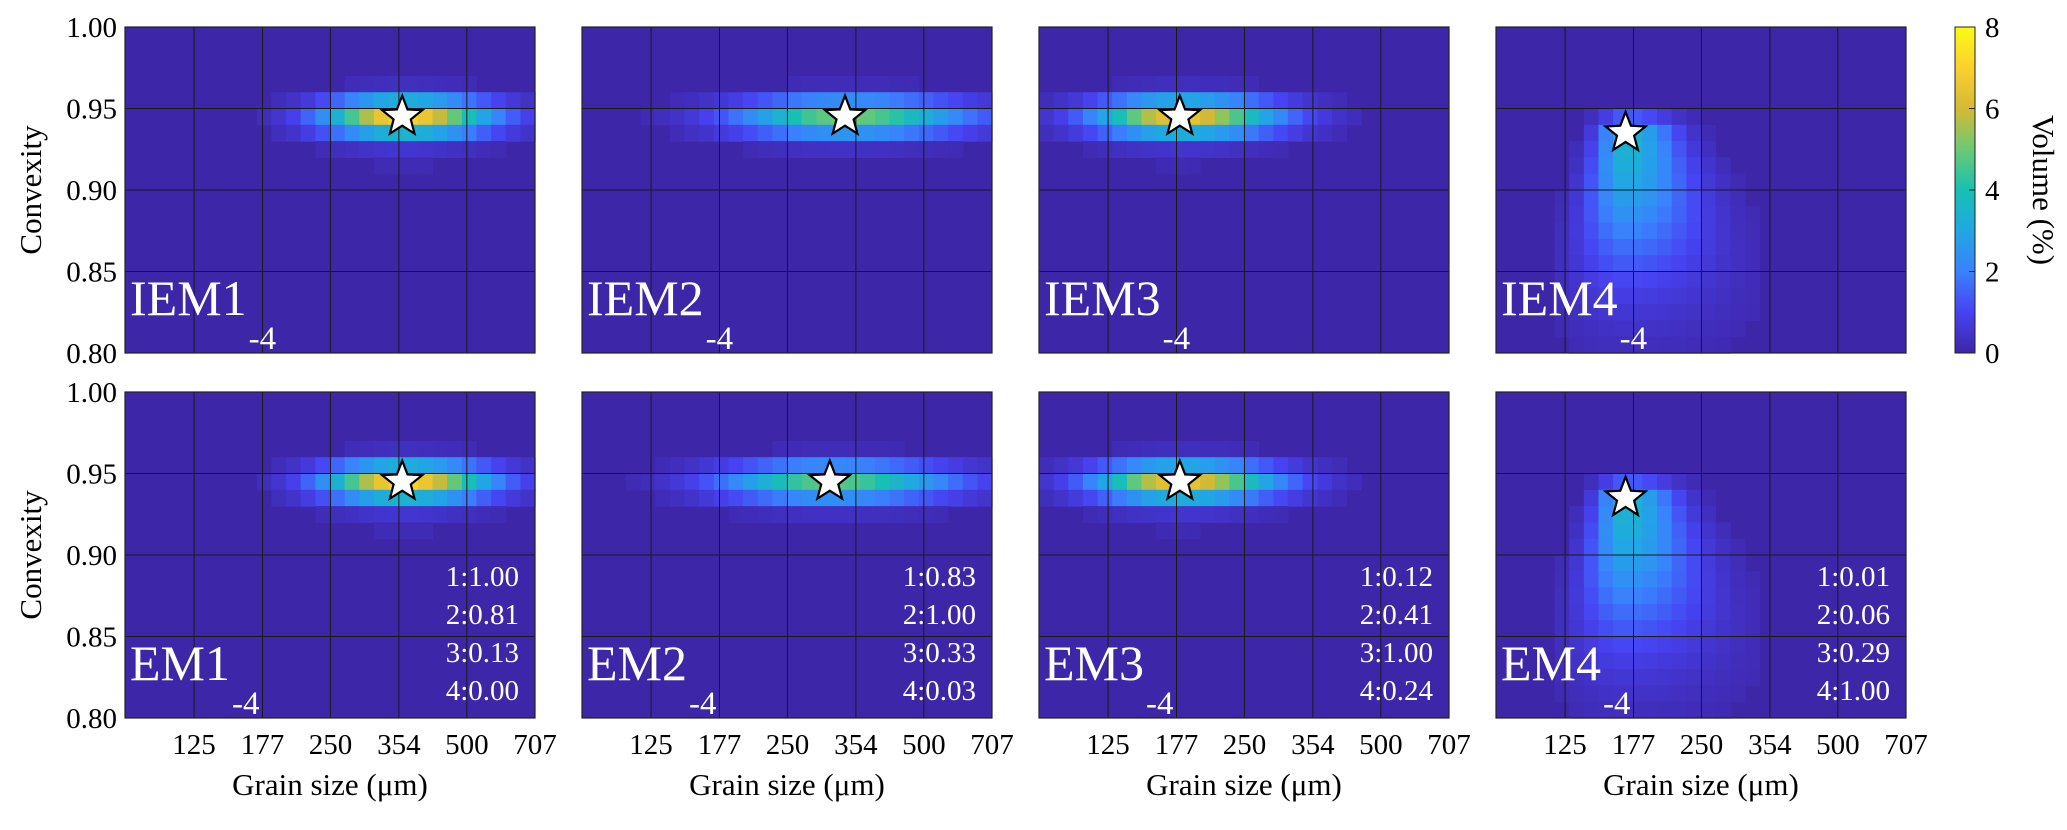  Describe the element at coordinates (992, 745) in the screenshot. I see `x-tick-label: 707` at that location.